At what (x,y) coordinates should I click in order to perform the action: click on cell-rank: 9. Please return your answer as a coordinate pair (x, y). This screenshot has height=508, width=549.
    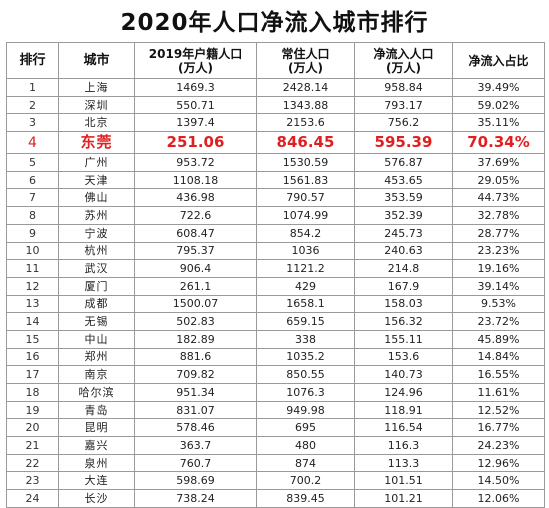
    Looking at the image, I should click on (33, 233).